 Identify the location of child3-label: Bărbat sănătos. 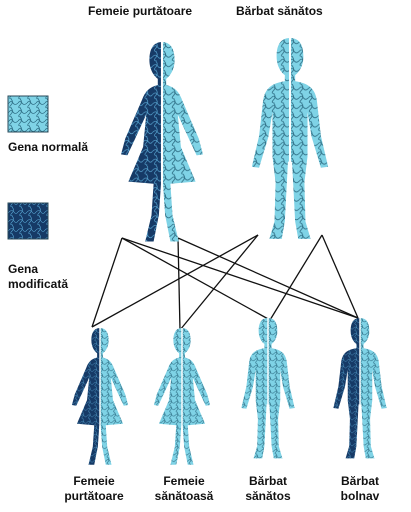
(268, 489).